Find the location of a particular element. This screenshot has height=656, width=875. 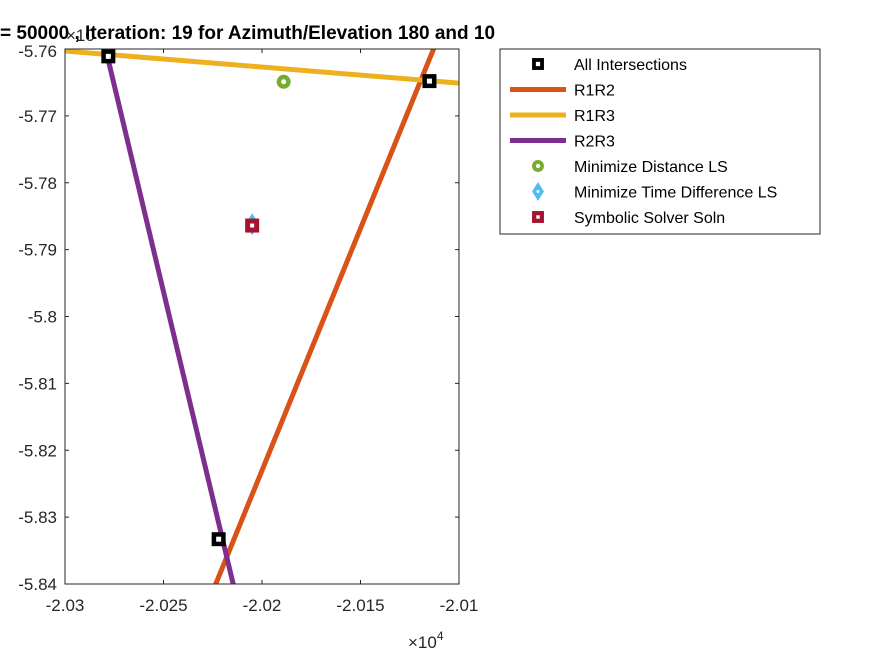

x-tick-label: -2.01 is located at coordinates (459, 605).